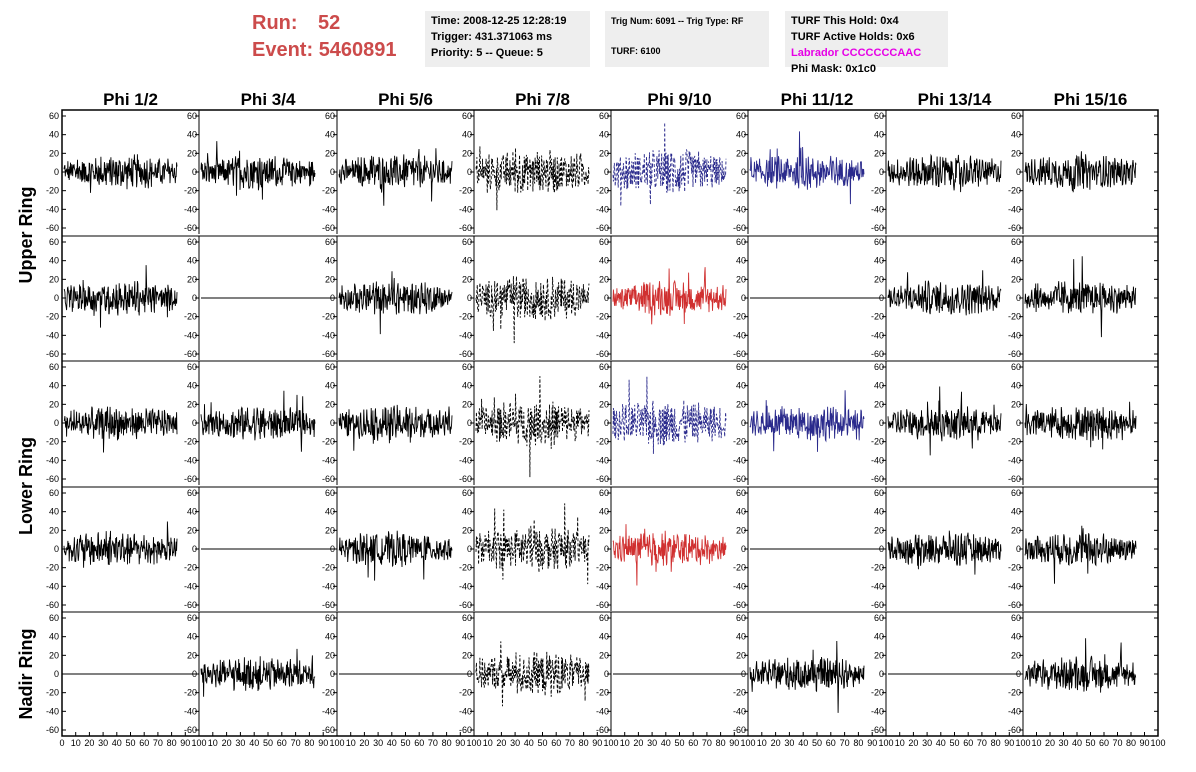 The width and height of the screenshot is (1196, 772). I want to click on phi-column-label: Phi 5/6, so click(405, 99).